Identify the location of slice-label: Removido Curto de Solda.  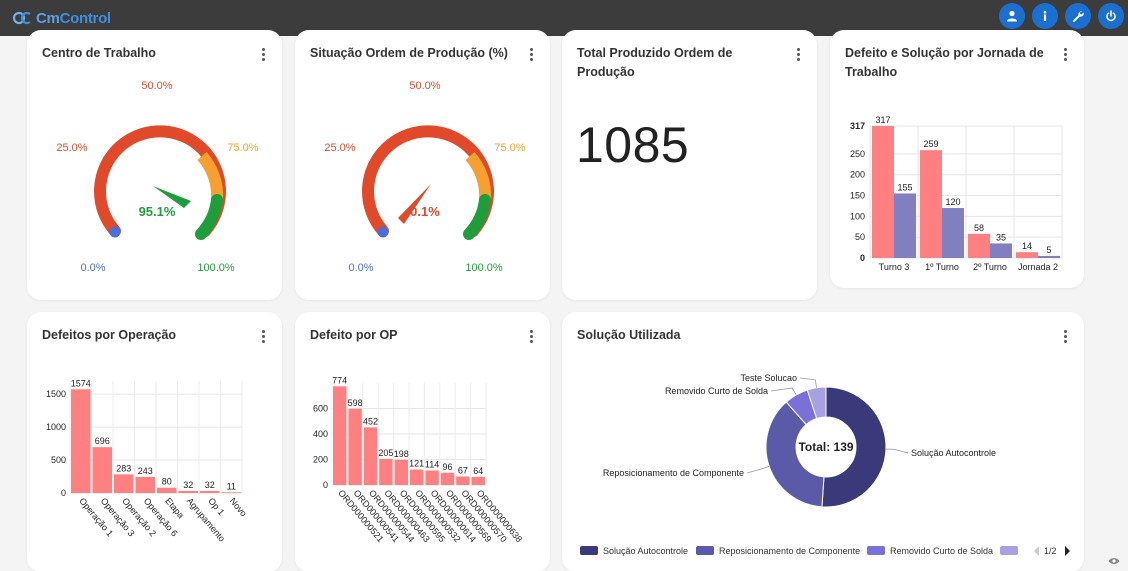
(716, 391).